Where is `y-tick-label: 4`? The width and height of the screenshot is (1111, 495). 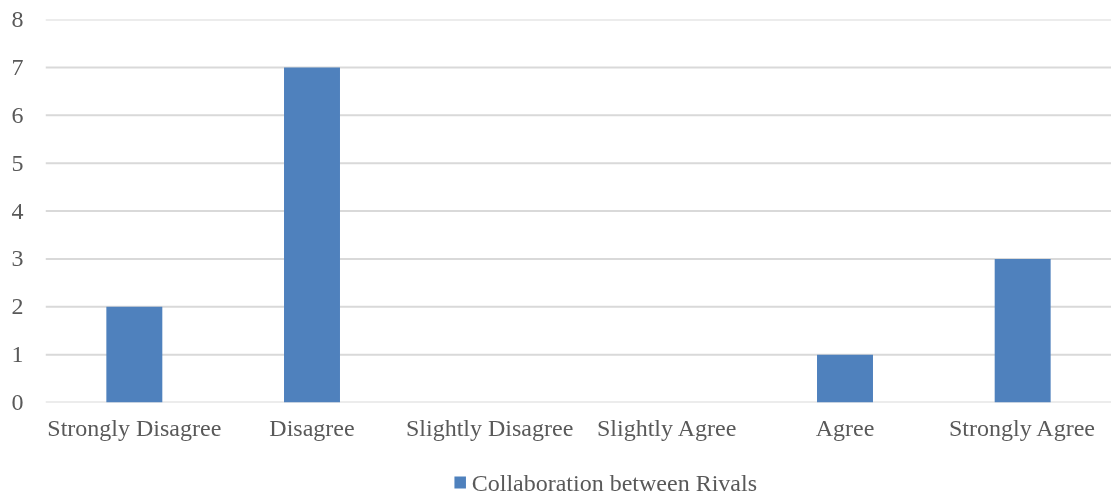
y-tick-label: 4 is located at coordinates (17, 210).